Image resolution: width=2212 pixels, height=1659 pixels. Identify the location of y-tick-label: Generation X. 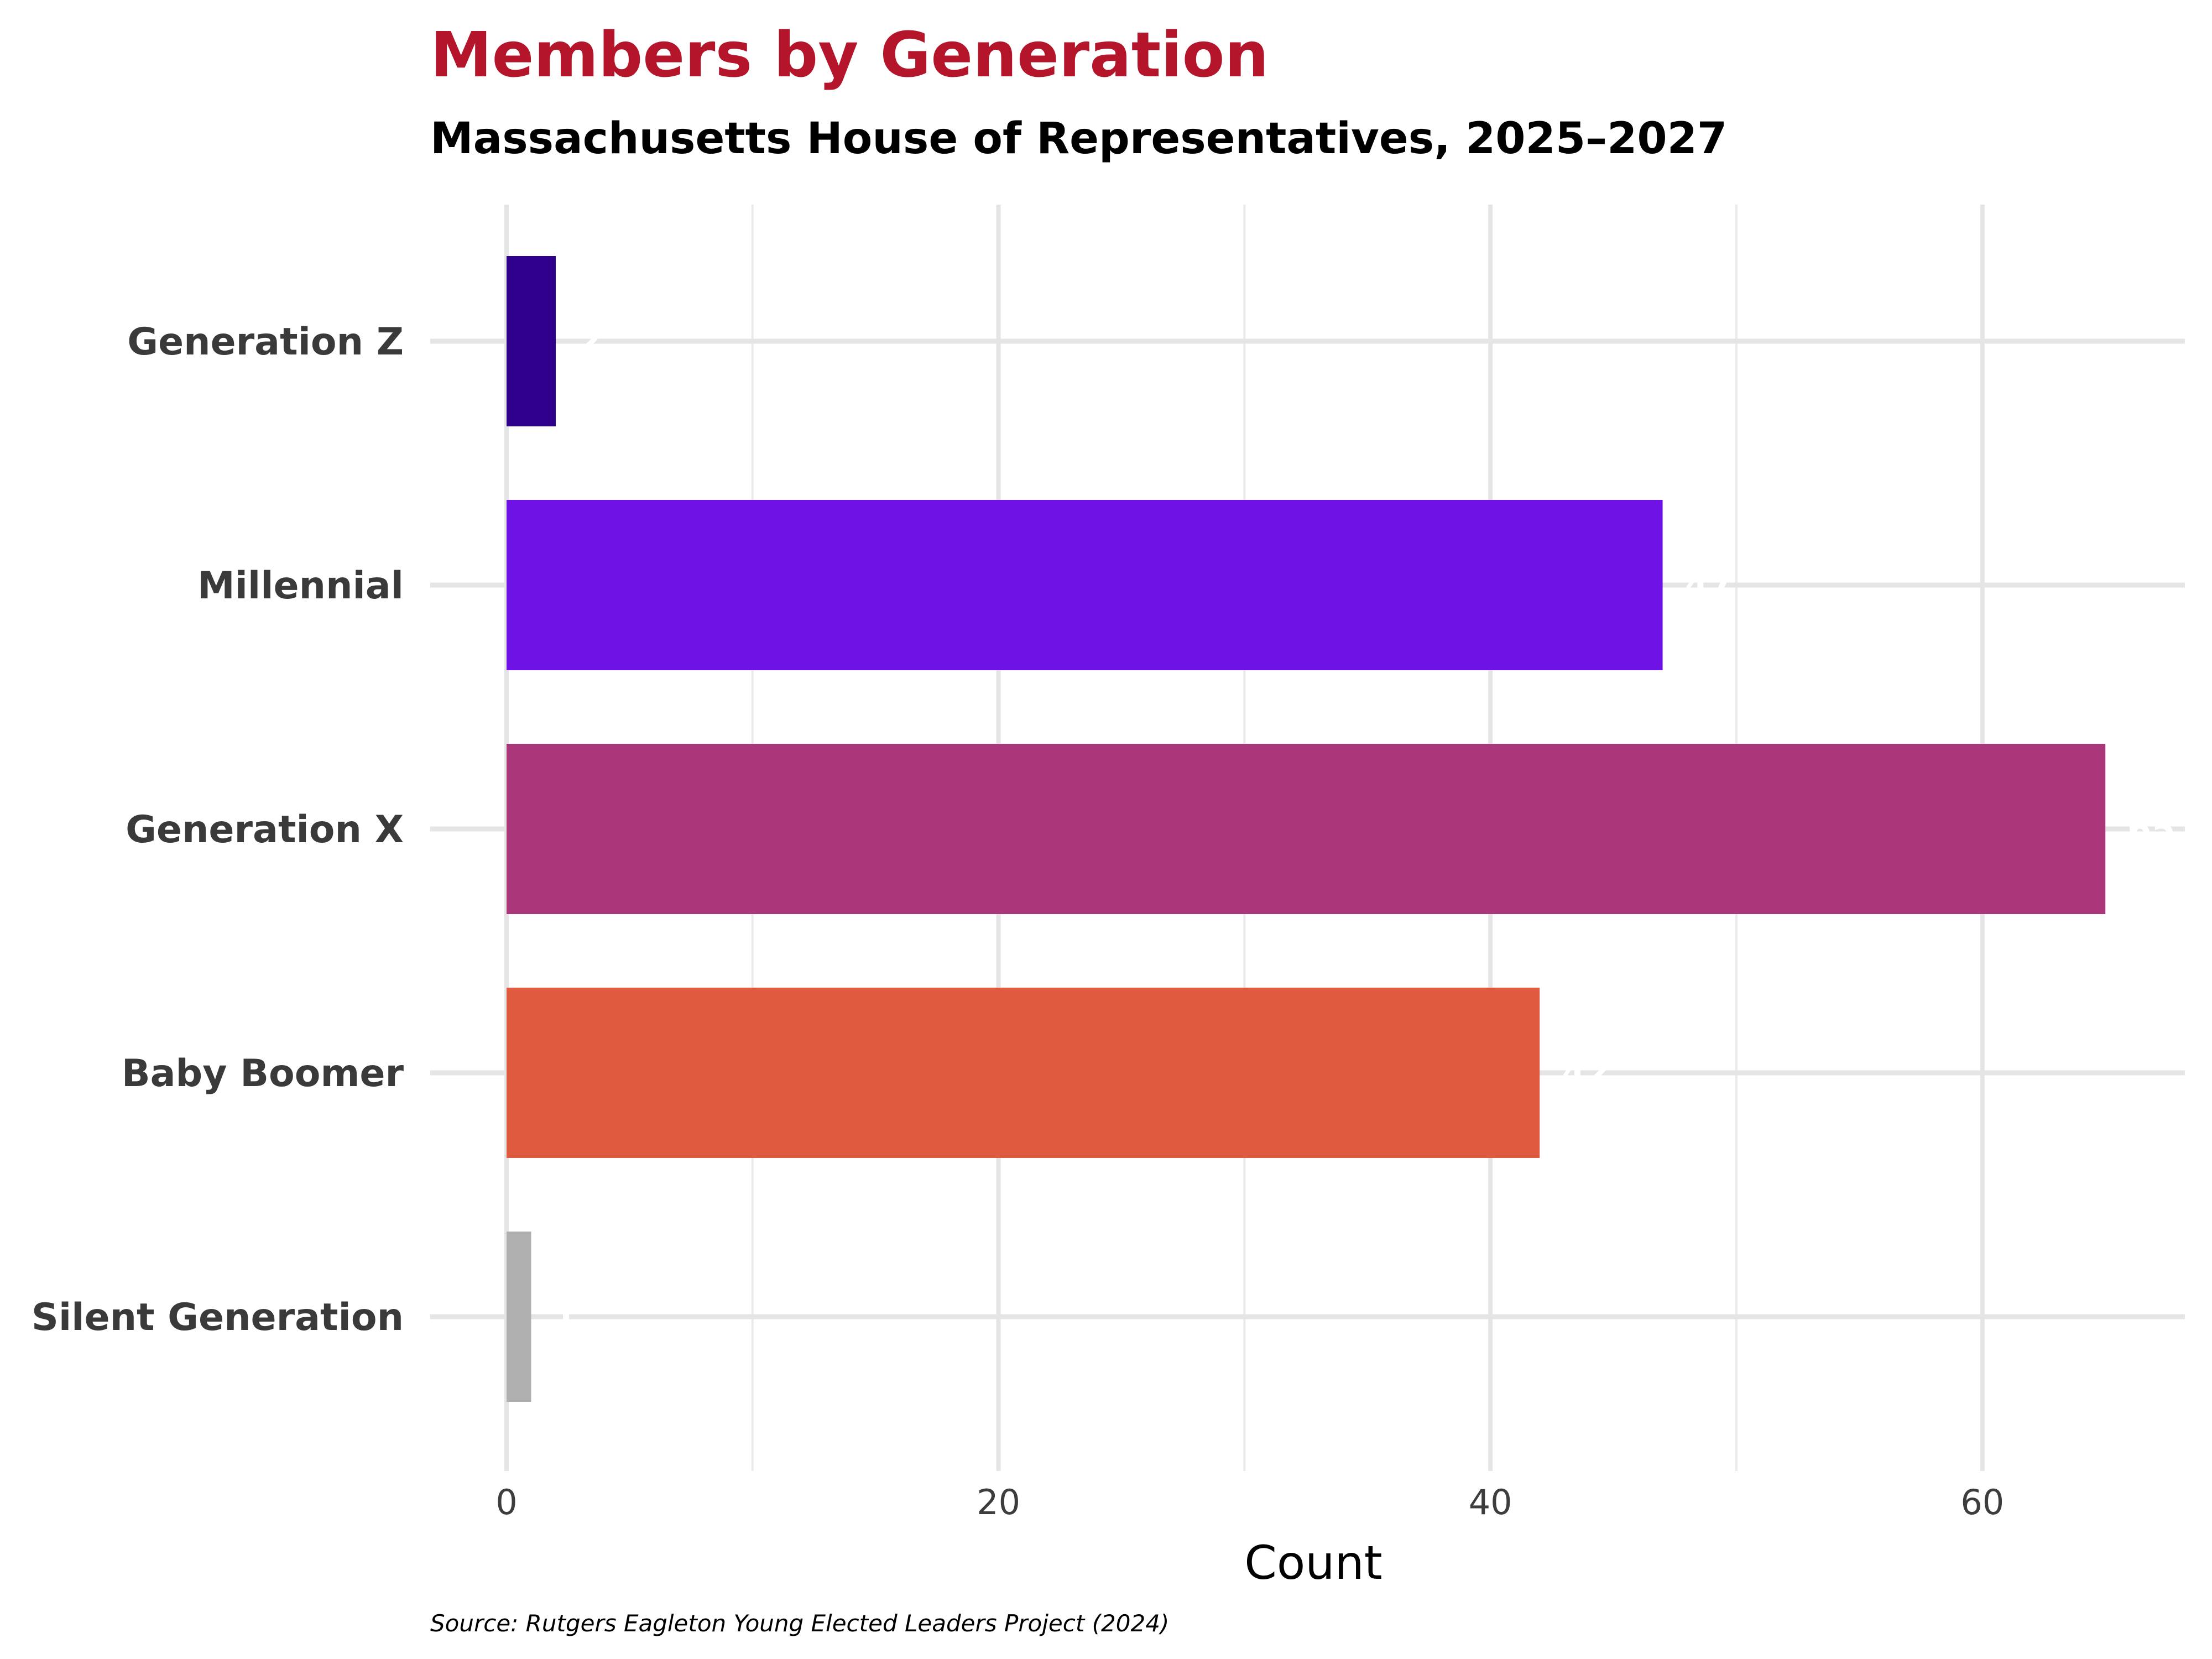
(265, 830).